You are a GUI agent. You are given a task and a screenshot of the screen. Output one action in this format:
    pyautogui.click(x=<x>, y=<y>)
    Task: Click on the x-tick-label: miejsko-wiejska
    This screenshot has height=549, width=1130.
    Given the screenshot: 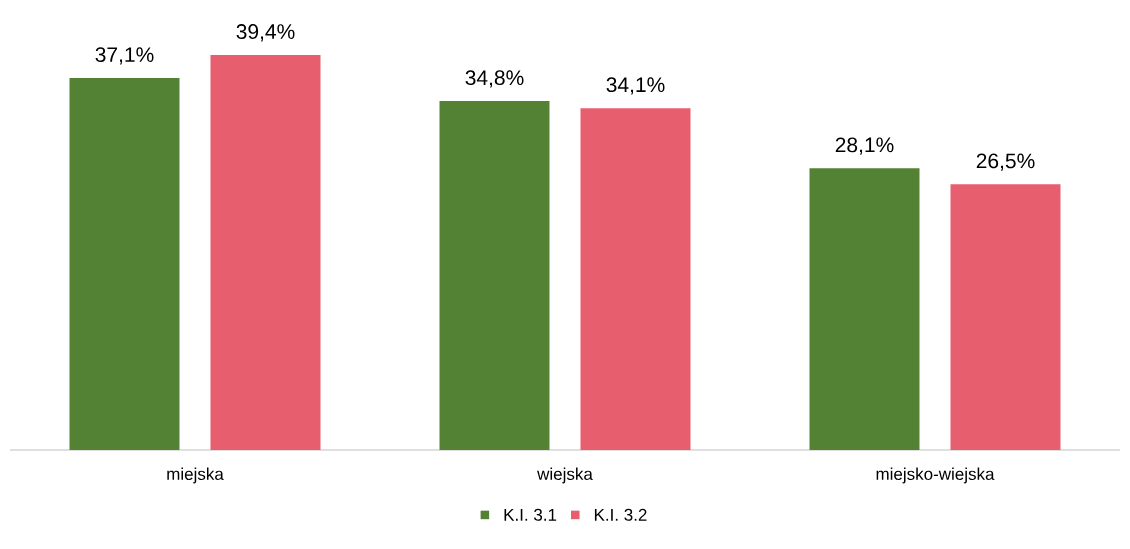 What is the action you would take?
    pyautogui.click(x=935, y=475)
    